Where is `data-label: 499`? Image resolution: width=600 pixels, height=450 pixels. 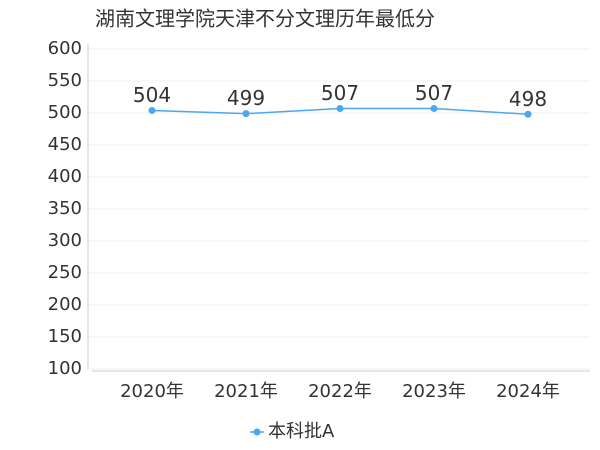 data-label: 499 is located at coordinates (246, 98).